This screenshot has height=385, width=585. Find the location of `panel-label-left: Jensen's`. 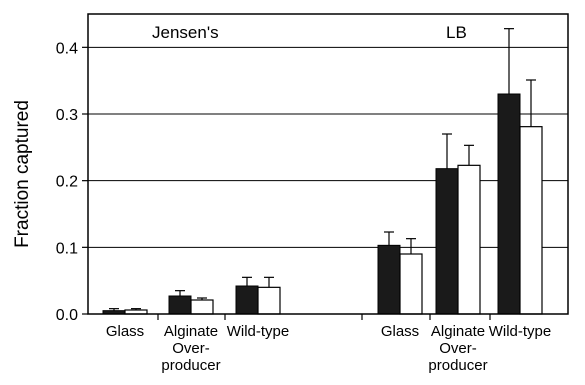

panel-label-left: Jensen's is located at coordinates (185, 32).